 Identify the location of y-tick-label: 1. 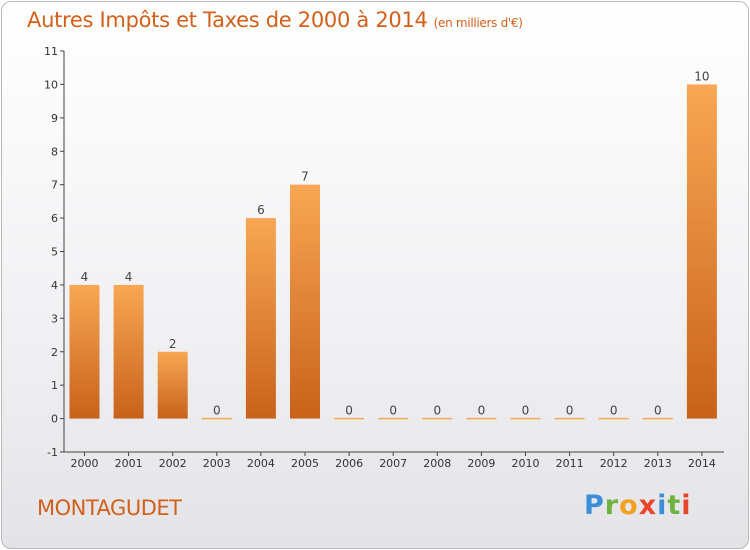
(54, 385).